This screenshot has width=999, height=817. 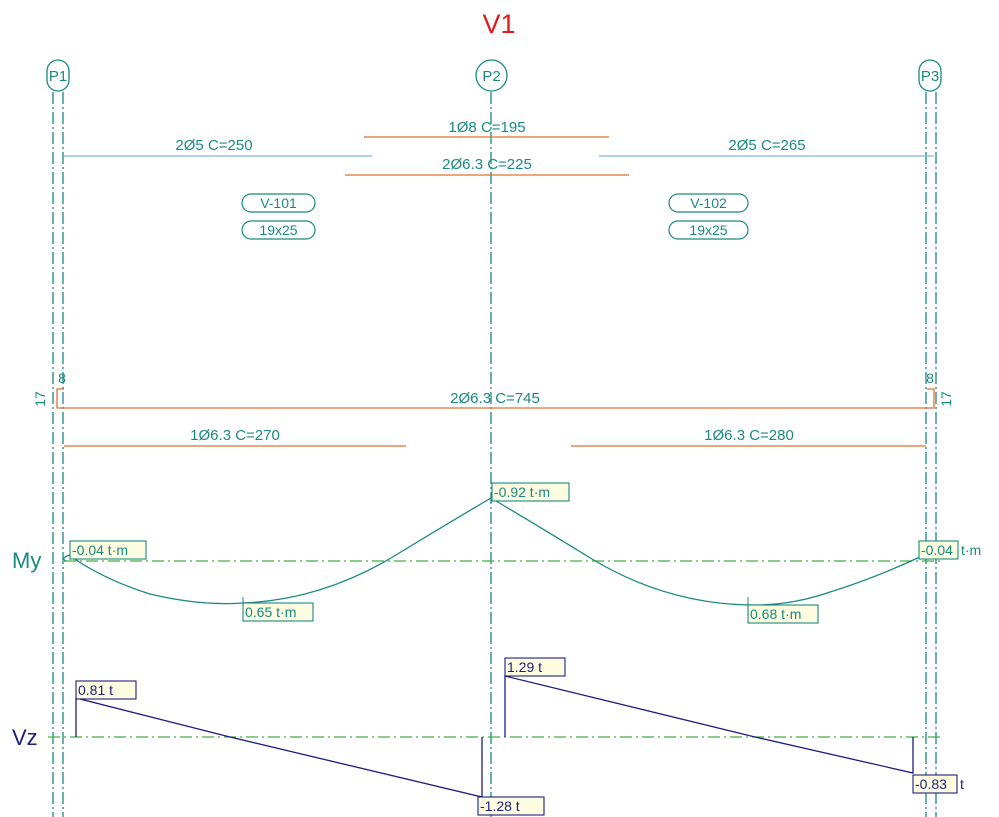 What do you see at coordinates (25, 737) in the screenshot?
I see `shear-axis-label: Vz` at bounding box center [25, 737].